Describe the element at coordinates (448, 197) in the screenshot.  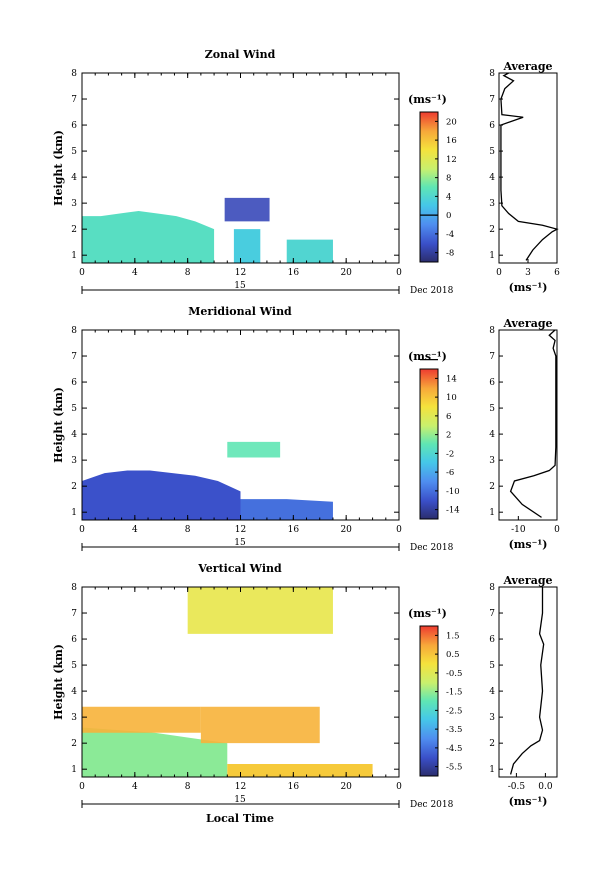
I see `colorbar-tick-label: 4` at that location.